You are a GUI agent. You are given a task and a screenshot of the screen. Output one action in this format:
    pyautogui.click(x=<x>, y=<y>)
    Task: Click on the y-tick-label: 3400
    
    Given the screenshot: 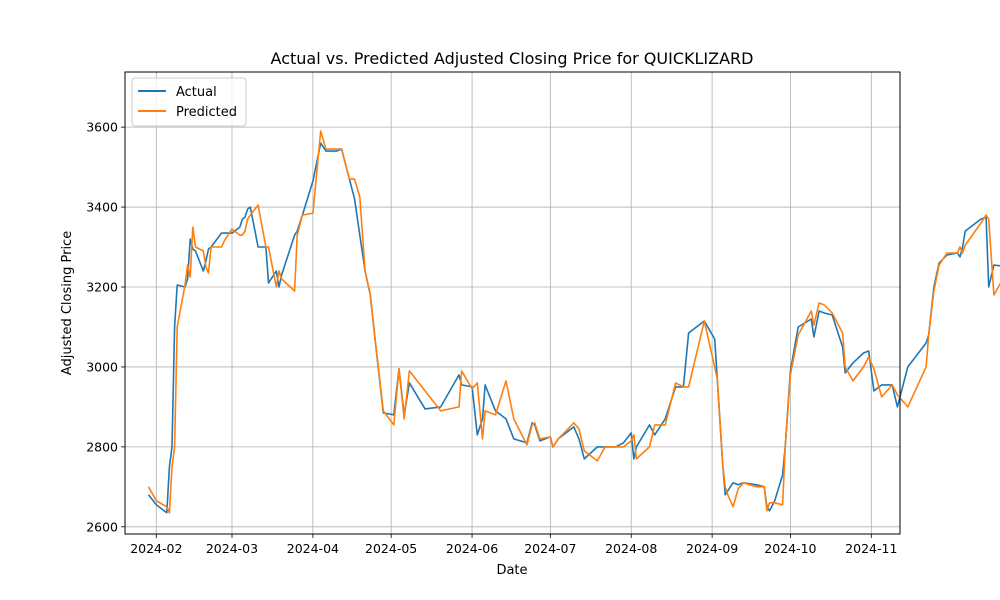 What is the action you would take?
    pyautogui.click(x=102, y=207)
    